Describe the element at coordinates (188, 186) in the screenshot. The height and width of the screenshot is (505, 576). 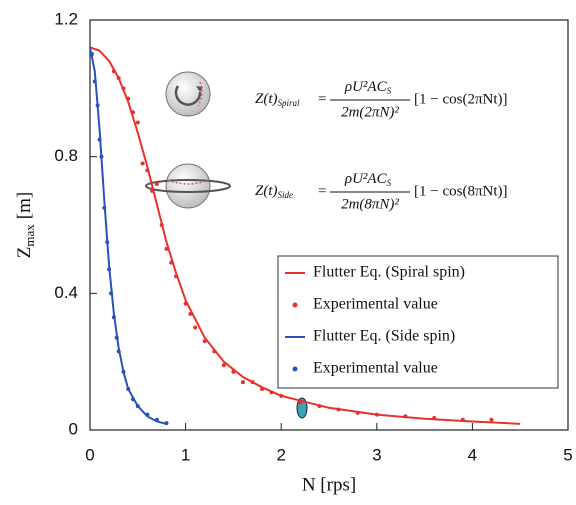
I see `side-ball-icon` at that location.